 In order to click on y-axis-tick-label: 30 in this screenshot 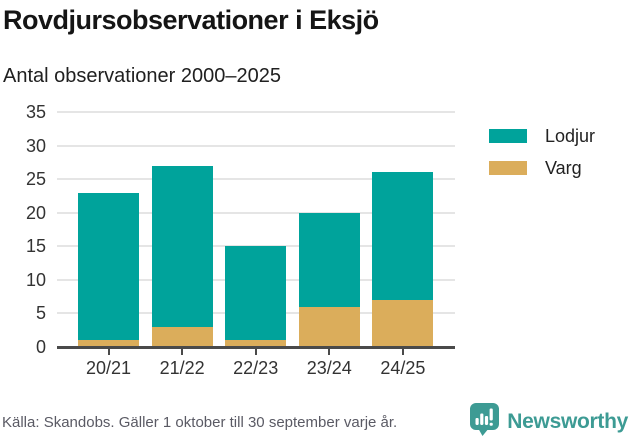, I will do `click(35, 145)`.